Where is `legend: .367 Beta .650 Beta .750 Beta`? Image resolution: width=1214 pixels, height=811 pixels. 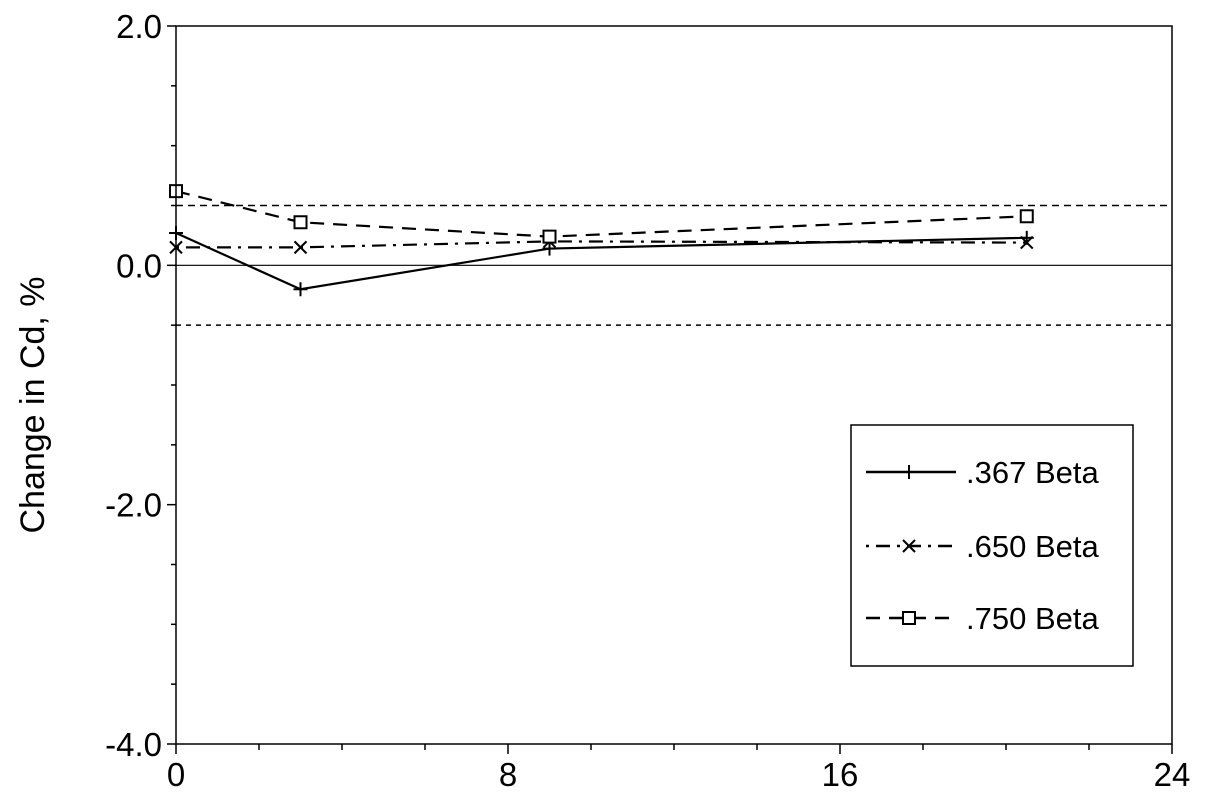 legend: .367 Beta .650 Beta .750 Beta is located at coordinates (992, 545).